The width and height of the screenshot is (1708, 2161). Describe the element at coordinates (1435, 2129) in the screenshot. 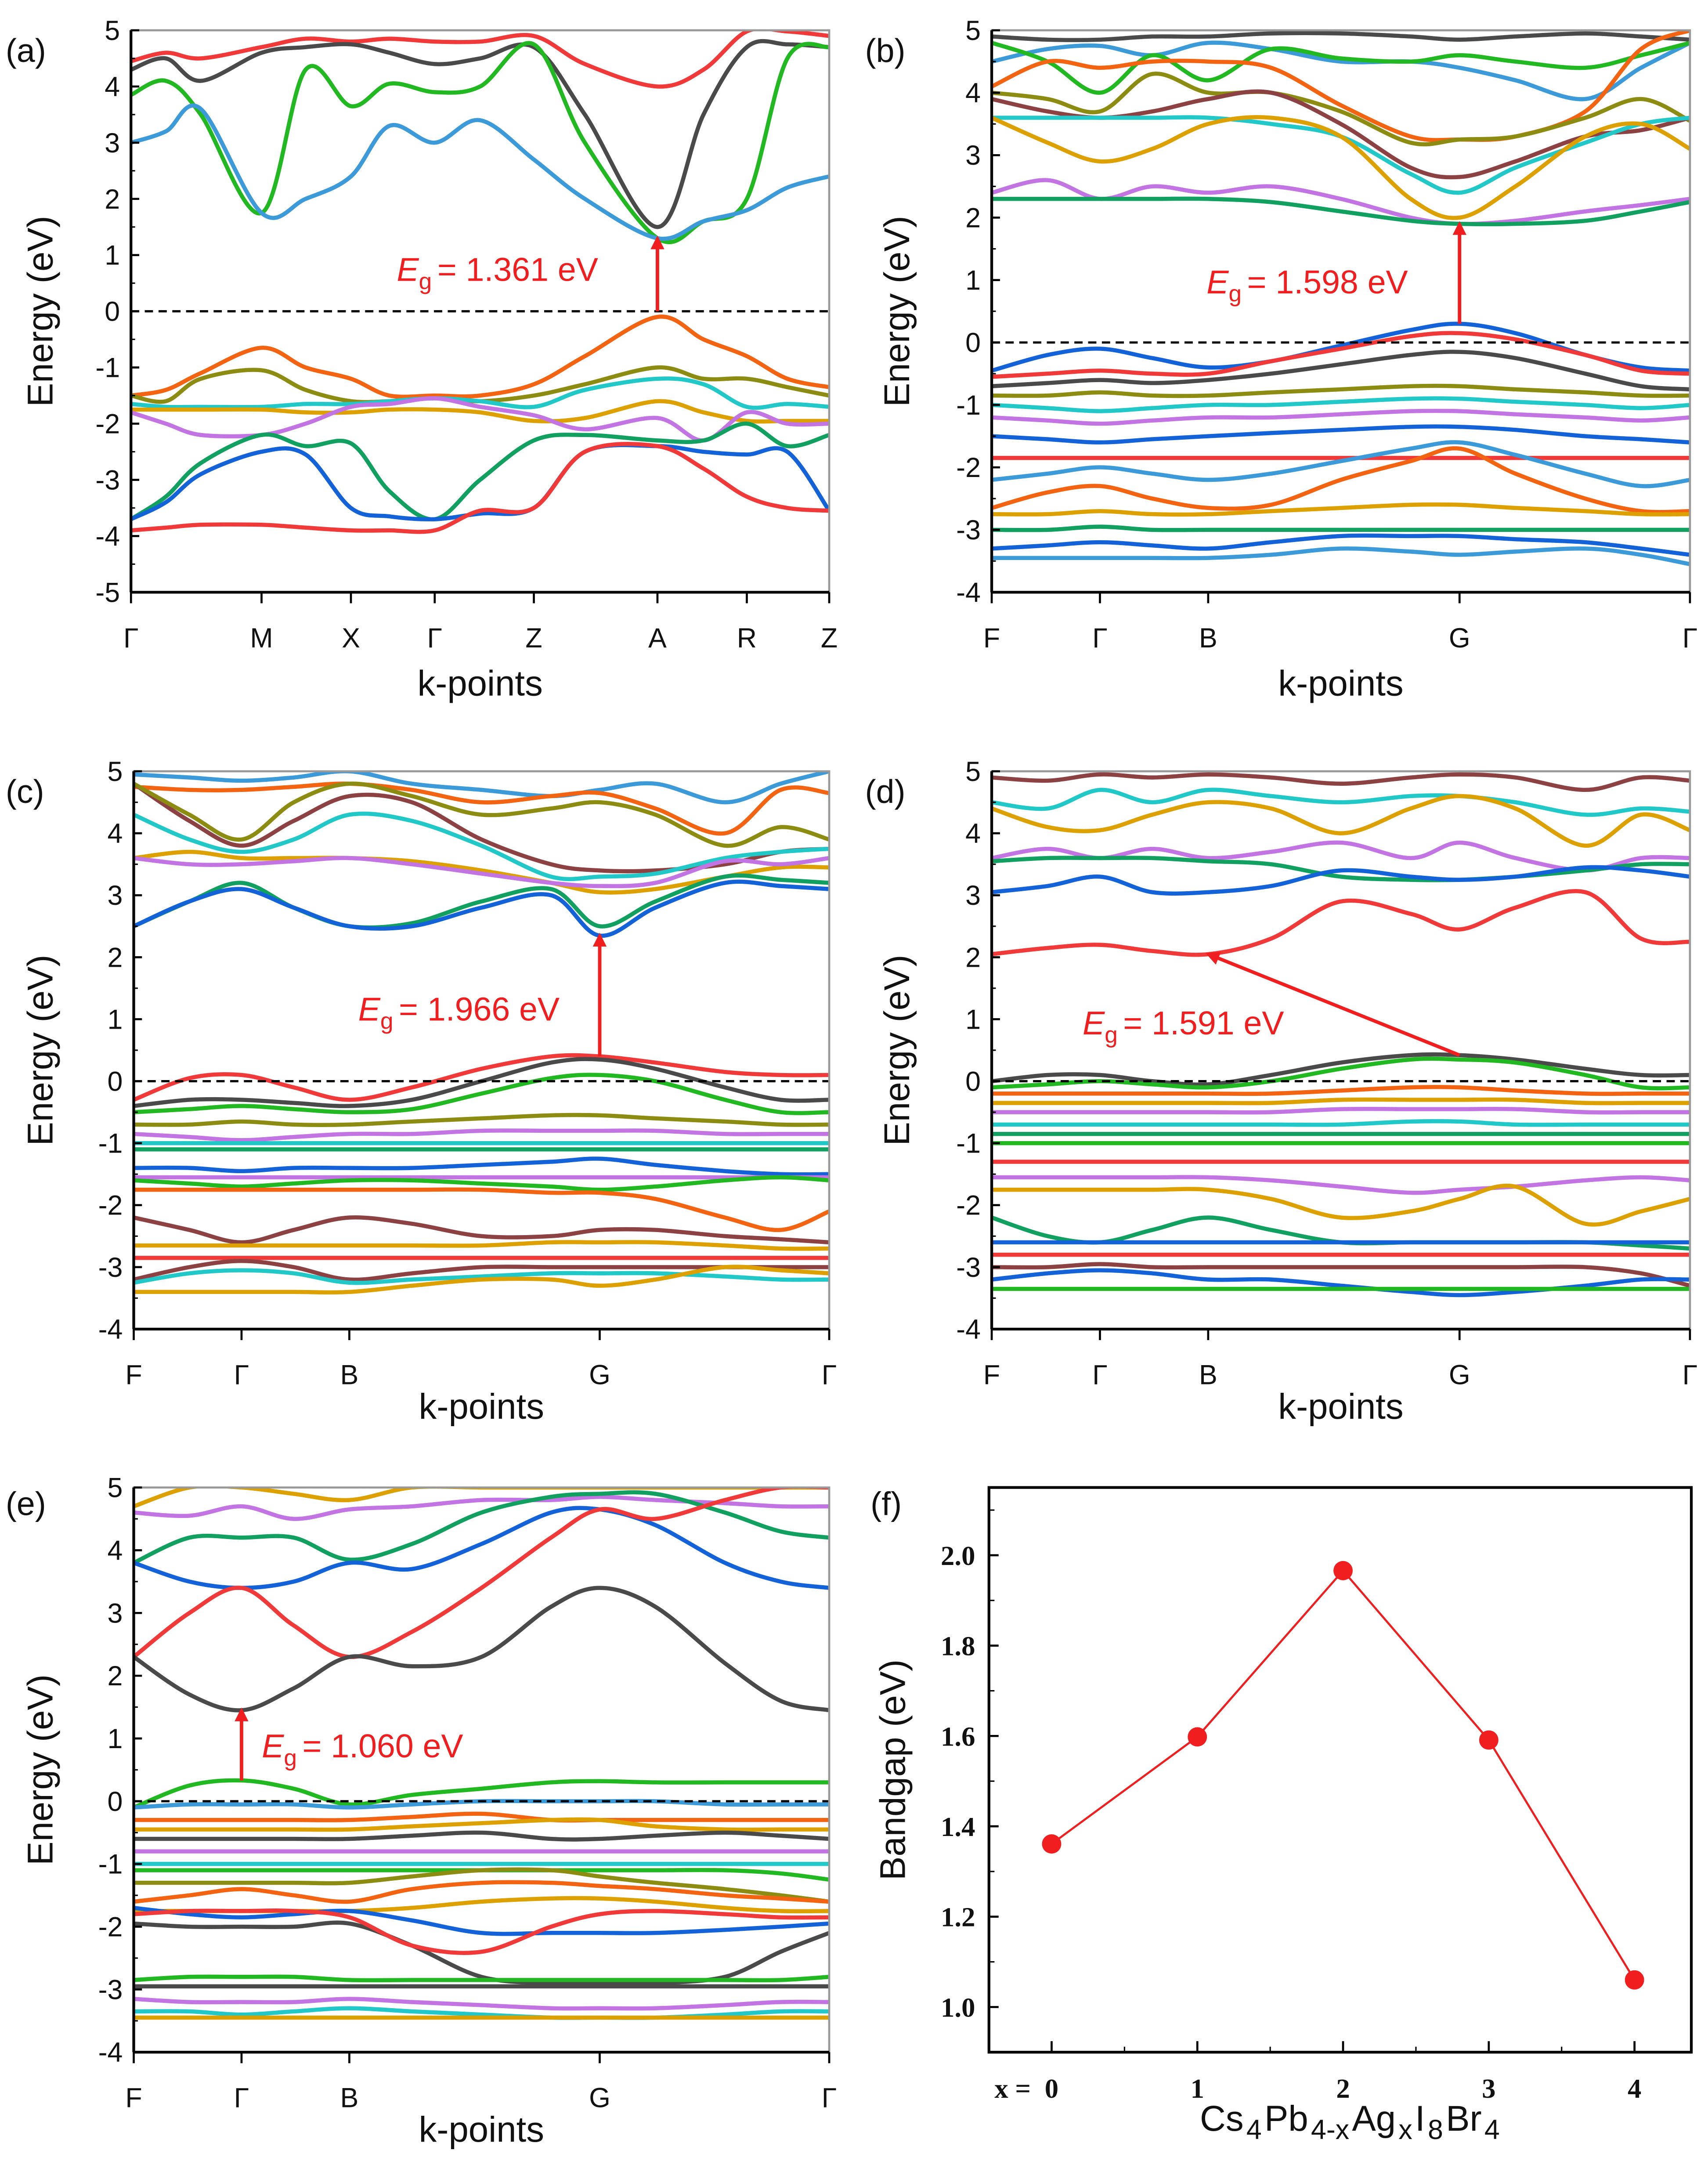

I see `formula-subscript: 8` at that location.